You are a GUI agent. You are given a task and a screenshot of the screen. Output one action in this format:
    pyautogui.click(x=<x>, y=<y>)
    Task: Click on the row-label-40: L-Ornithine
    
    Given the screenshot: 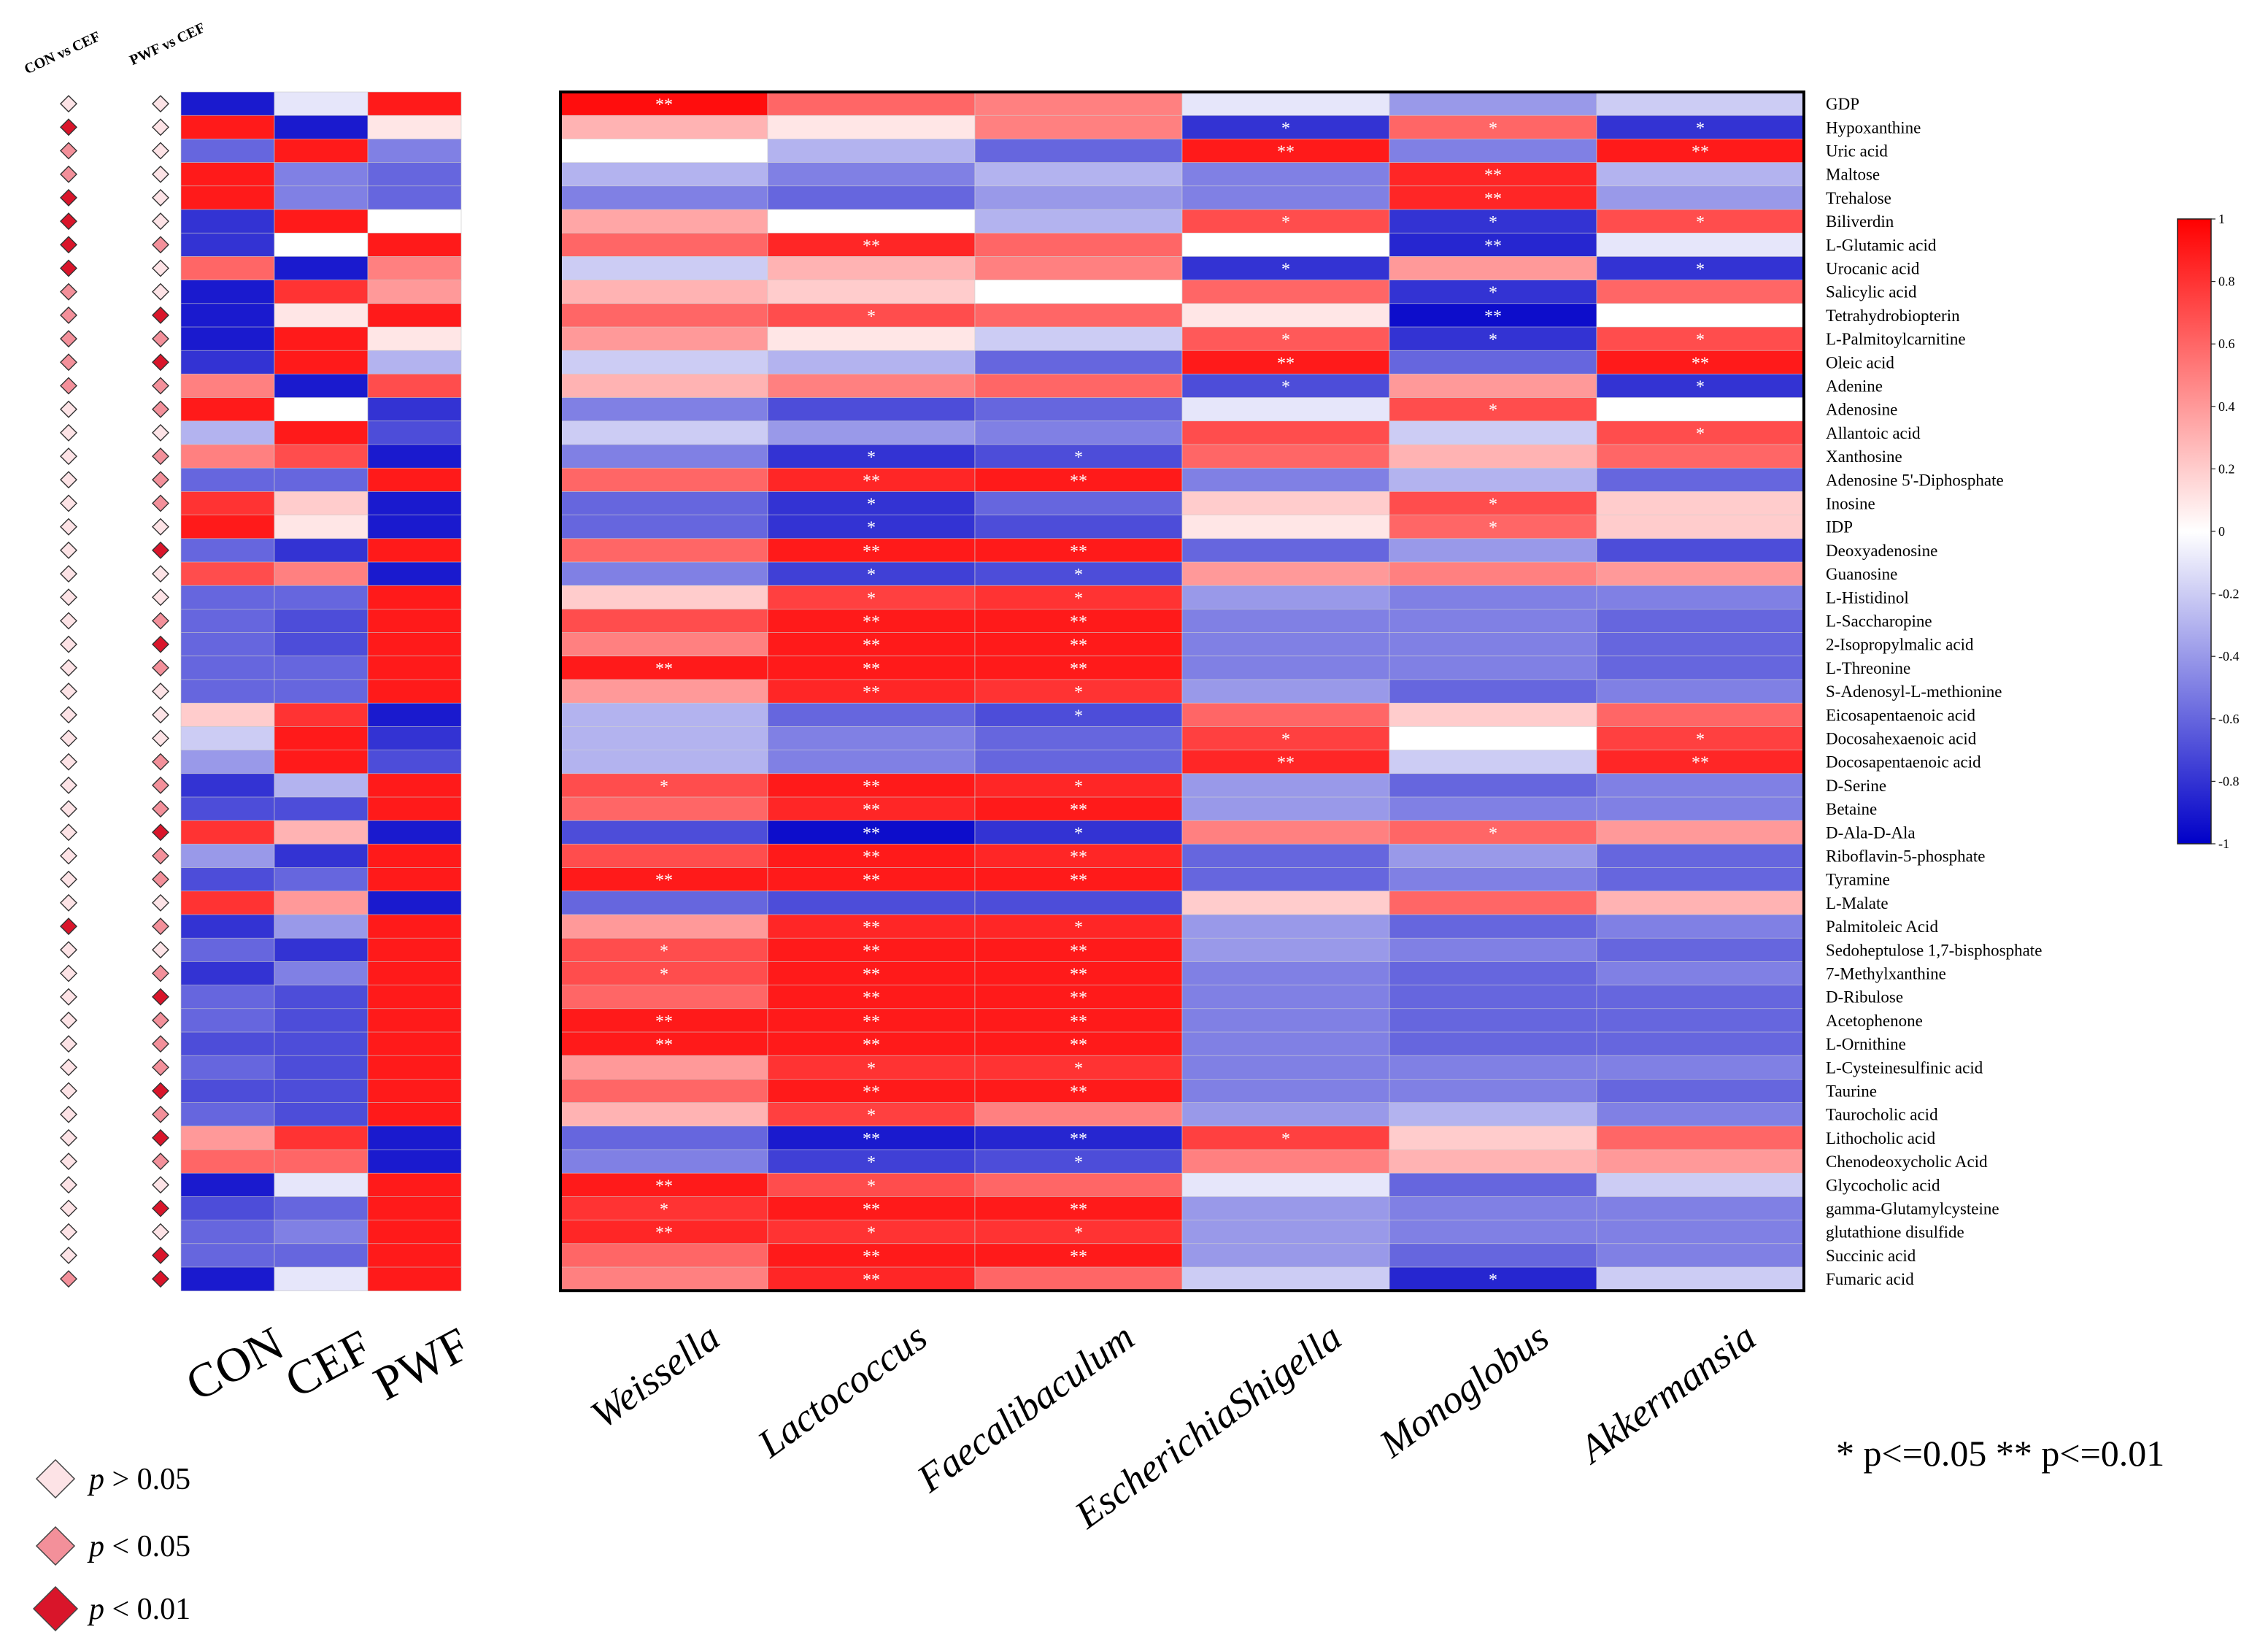 What is the action you would take?
    pyautogui.click(x=1866, y=1044)
    